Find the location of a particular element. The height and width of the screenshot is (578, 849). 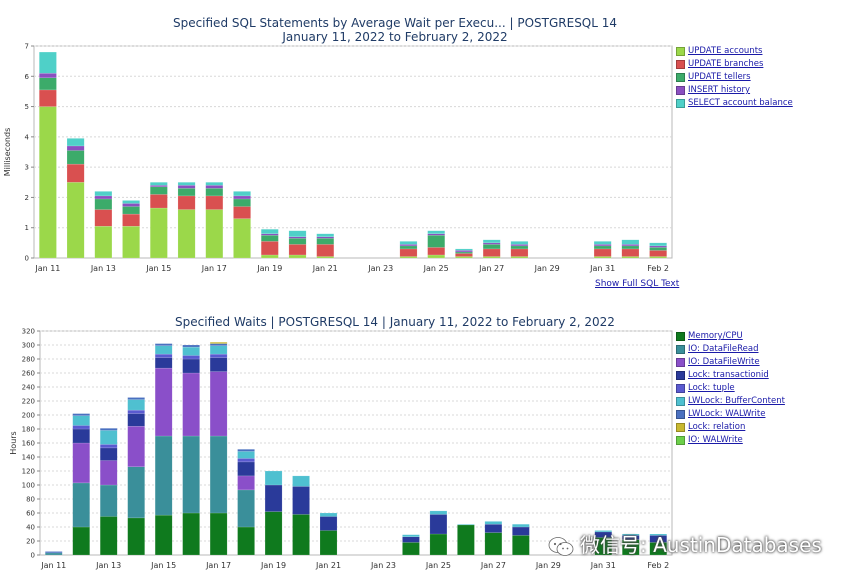

chart2-legend-item: LWLock: BufferContent is located at coordinates (730, 401).